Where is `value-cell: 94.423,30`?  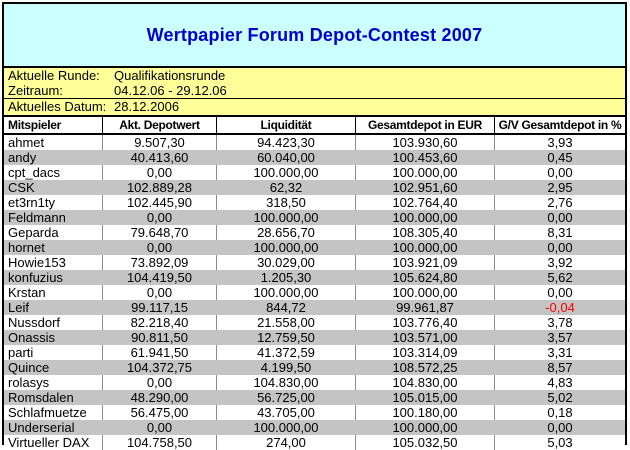
value-cell: 94.423,30 is located at coordinates (286, 142).